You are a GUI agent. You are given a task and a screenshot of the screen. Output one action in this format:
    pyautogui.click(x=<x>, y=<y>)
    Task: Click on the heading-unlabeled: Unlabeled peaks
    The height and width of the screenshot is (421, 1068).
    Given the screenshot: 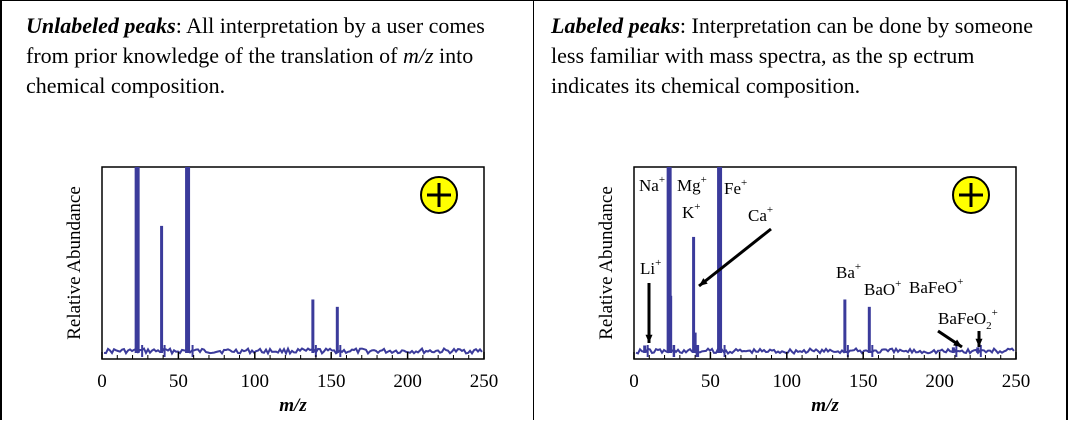 What is the action you would take?
    pyautogui.click(x=101, y=25)
    